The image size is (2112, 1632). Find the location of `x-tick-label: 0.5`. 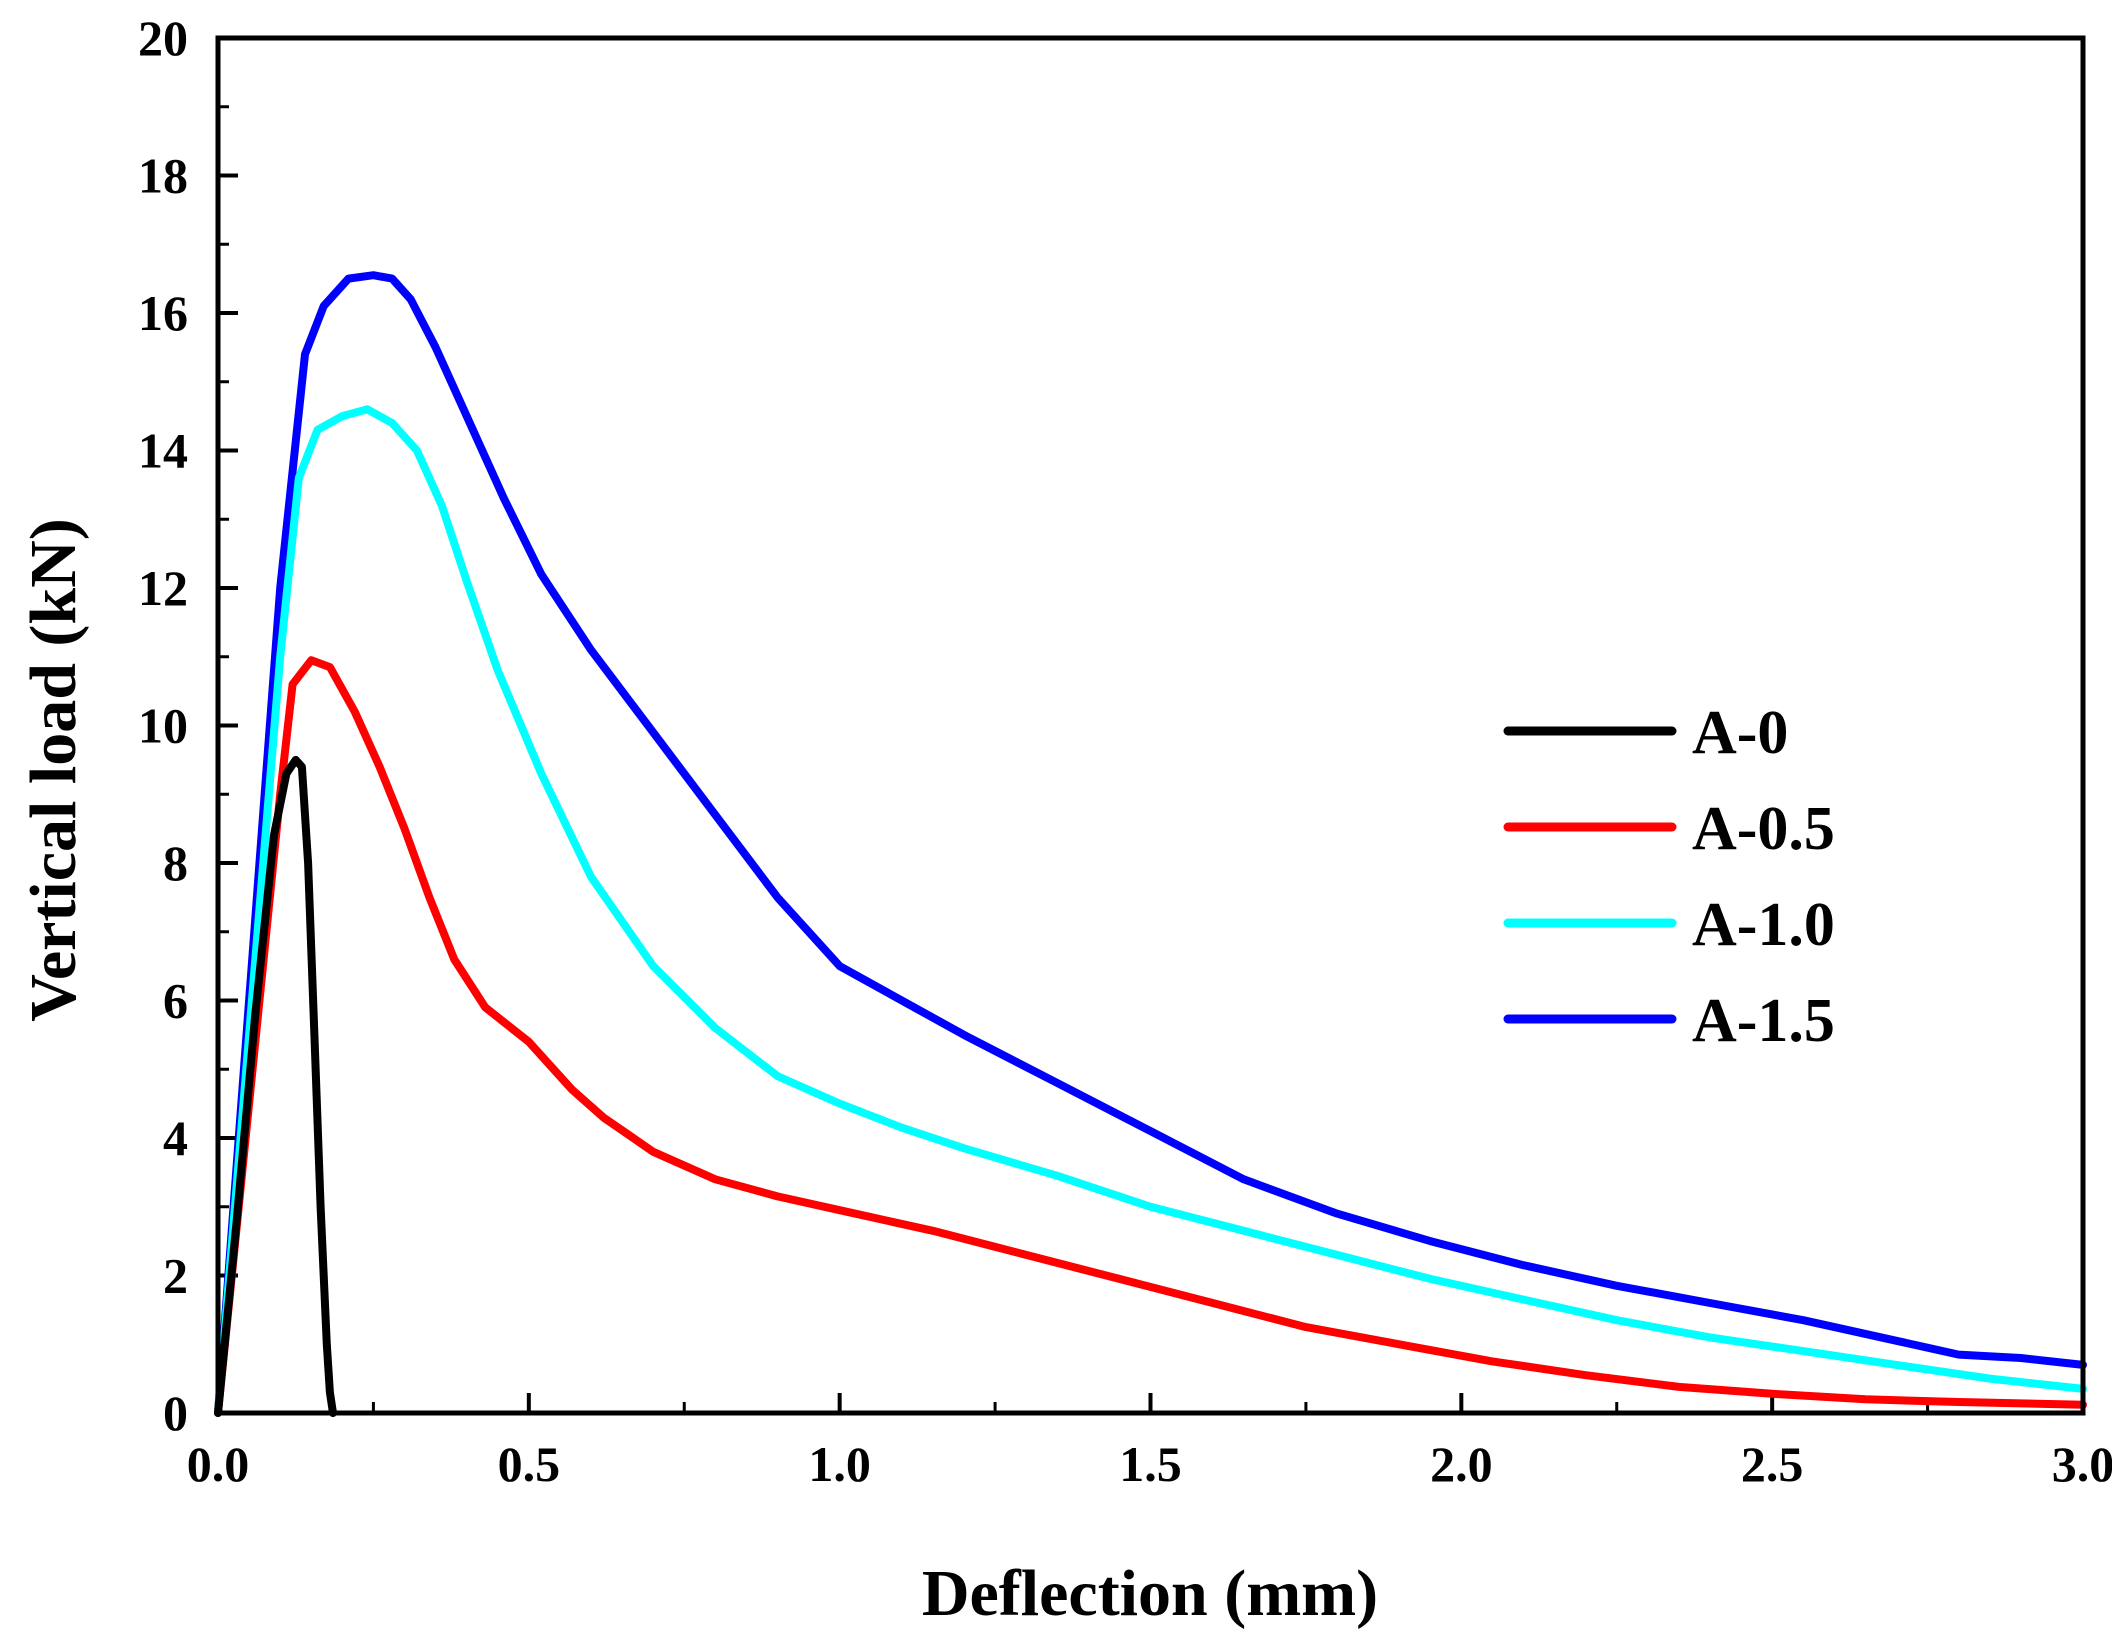

x-tick-label: 0.5 is located at coordinates (529, 1464).